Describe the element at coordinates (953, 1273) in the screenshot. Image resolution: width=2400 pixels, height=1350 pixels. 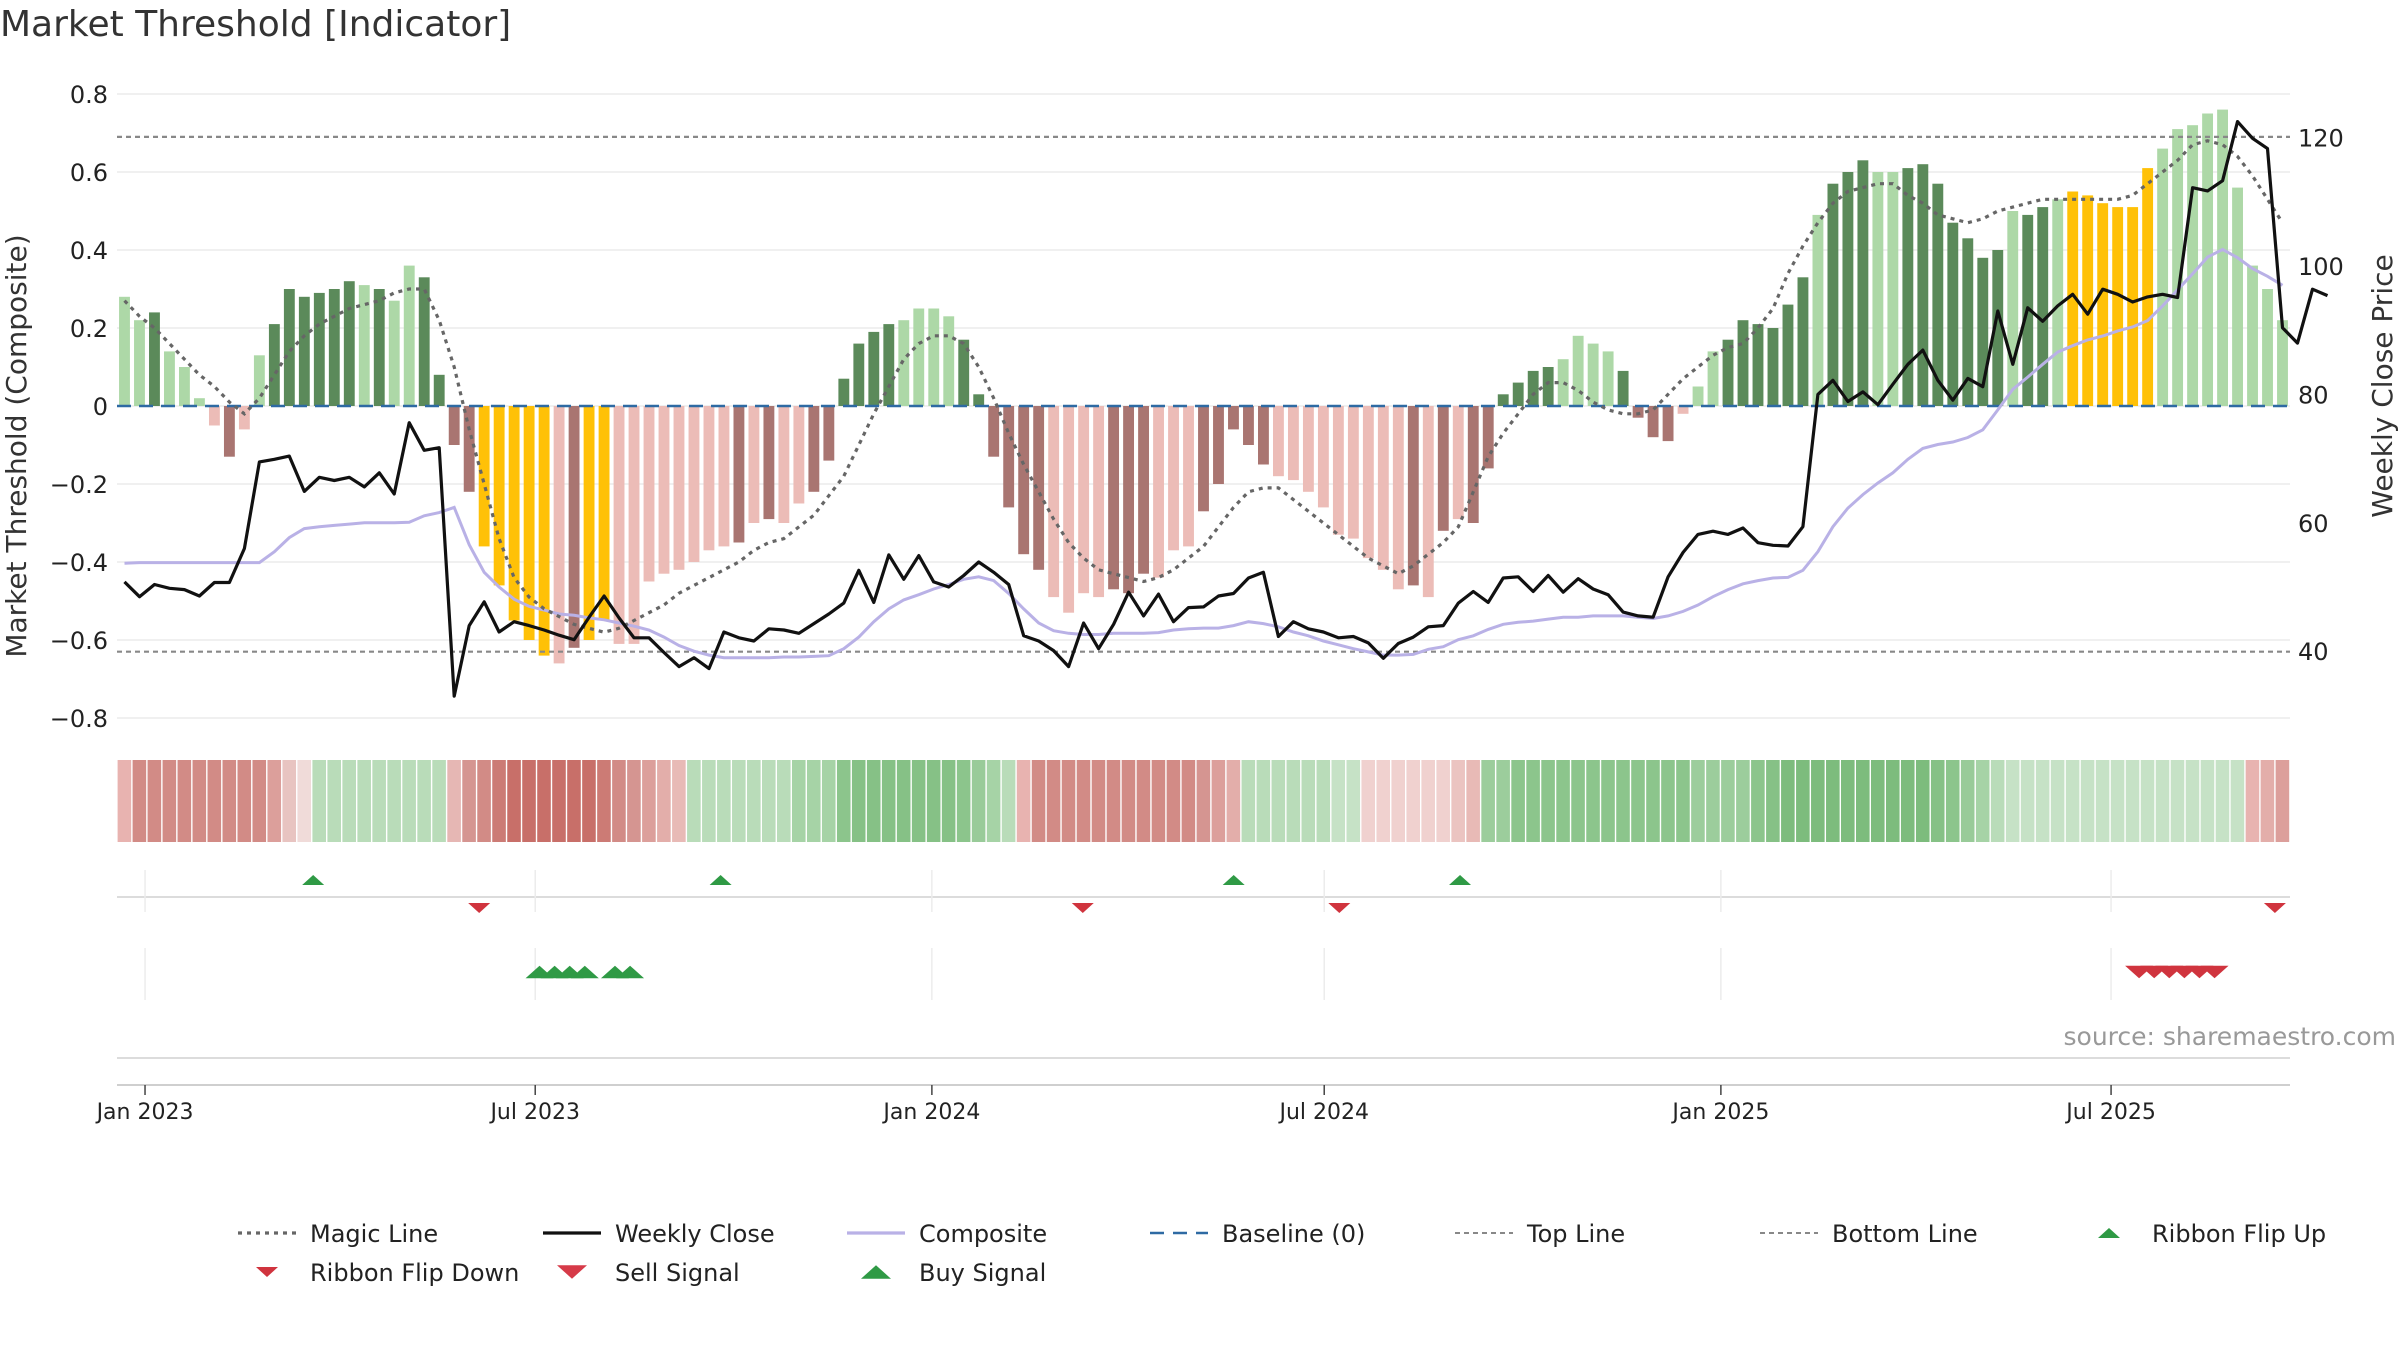
I see `legend-item: Buy Signal` at that location.